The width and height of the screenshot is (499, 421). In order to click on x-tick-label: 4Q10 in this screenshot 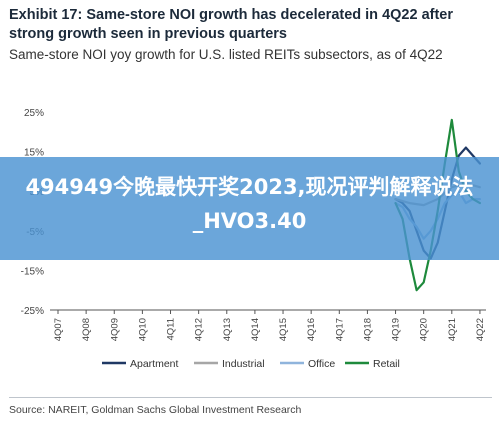, I will do `click(142, 329)`.